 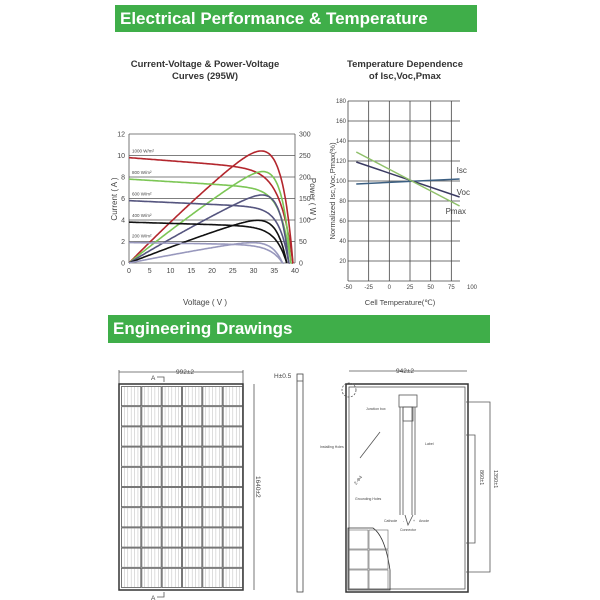 I want to click on iv-ytick-label: 0, so click(x=123, y=264).